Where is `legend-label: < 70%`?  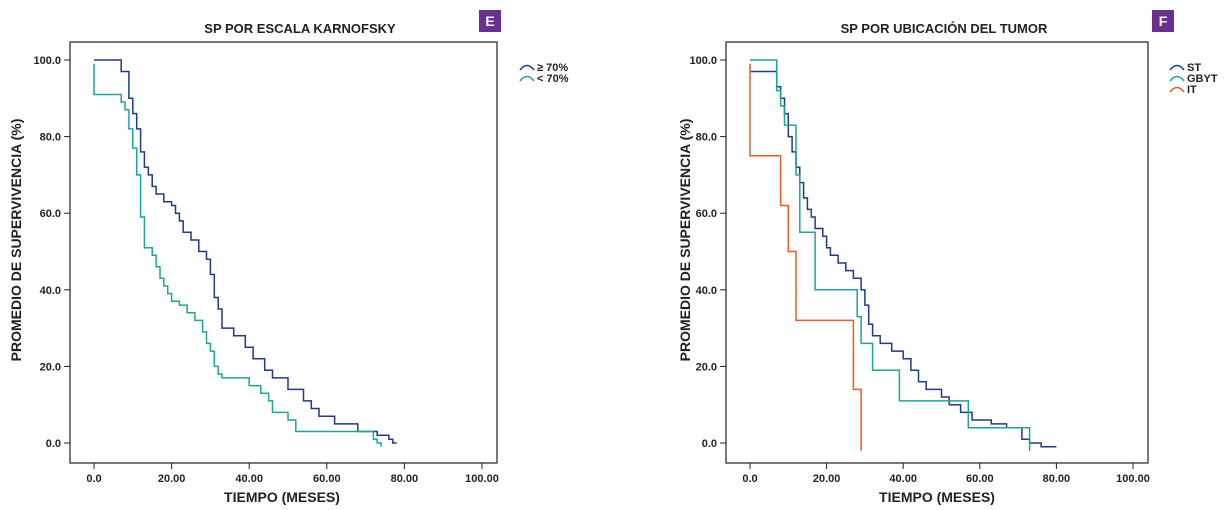
legend-label: < 70% is located at coordinates (553, 79).